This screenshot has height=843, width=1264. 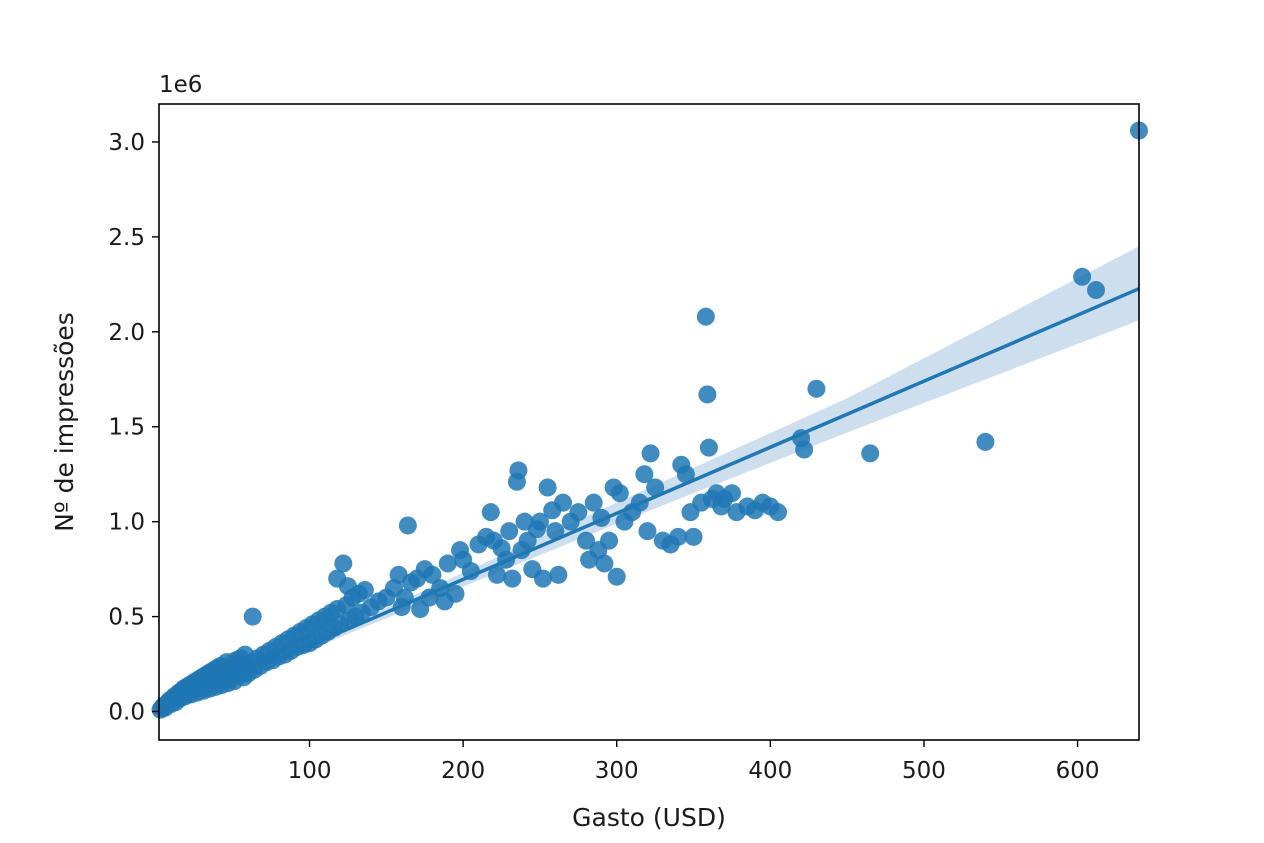 What do you see at coordinates (770, 771) in the screenshot?
I see `x-tick-label: 400` at bounding box center [770, 771].